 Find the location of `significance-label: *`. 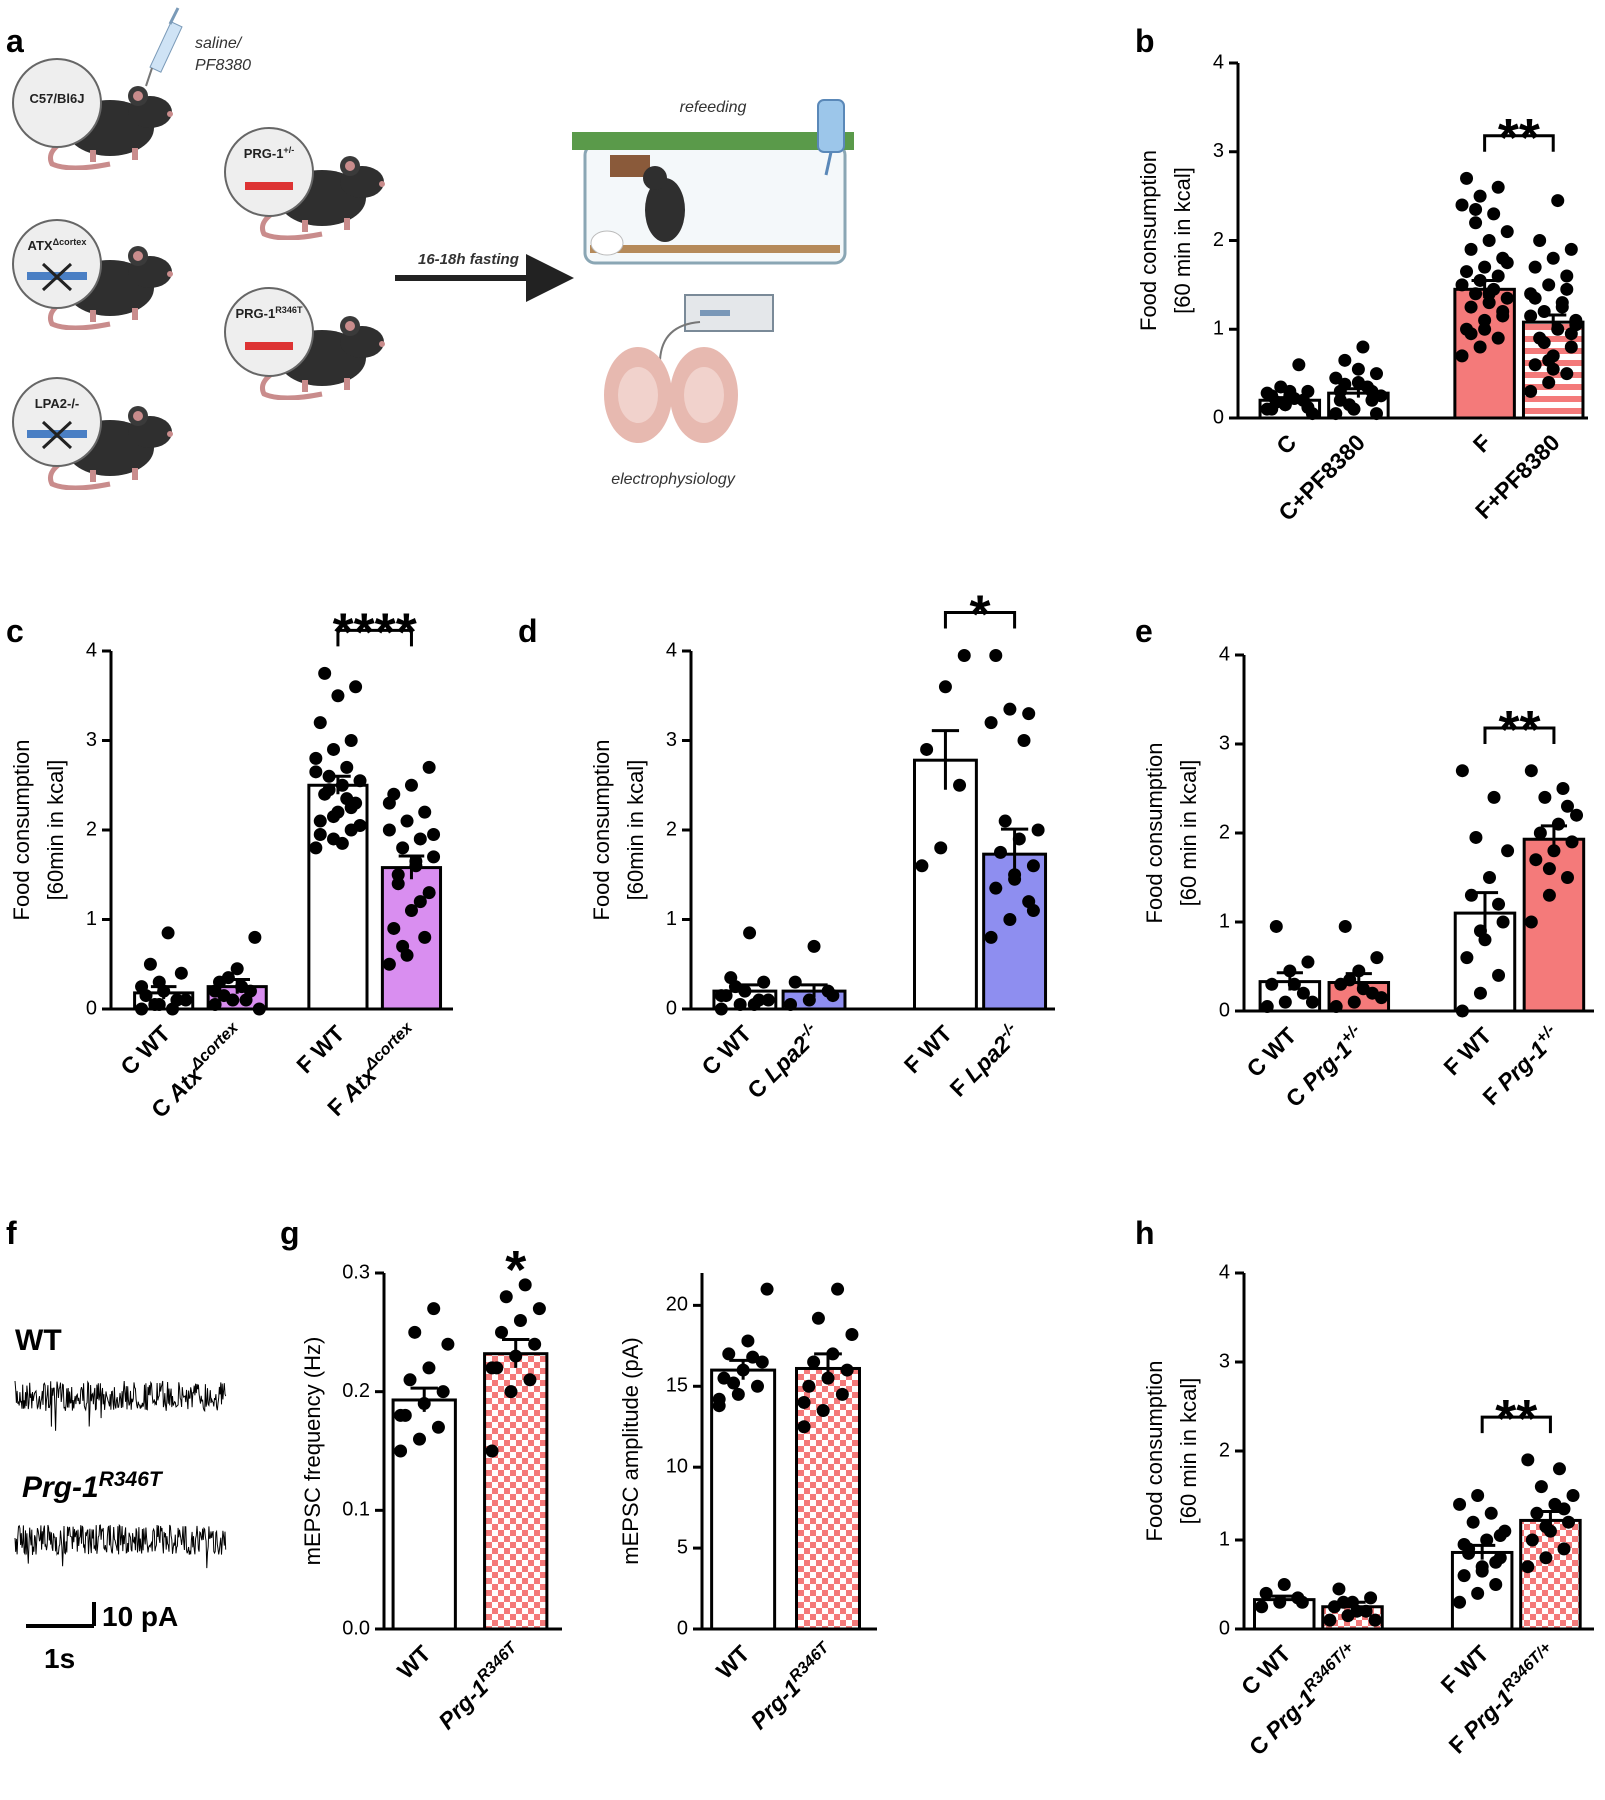

significance-label: * is located at coordinates (515, 1270).